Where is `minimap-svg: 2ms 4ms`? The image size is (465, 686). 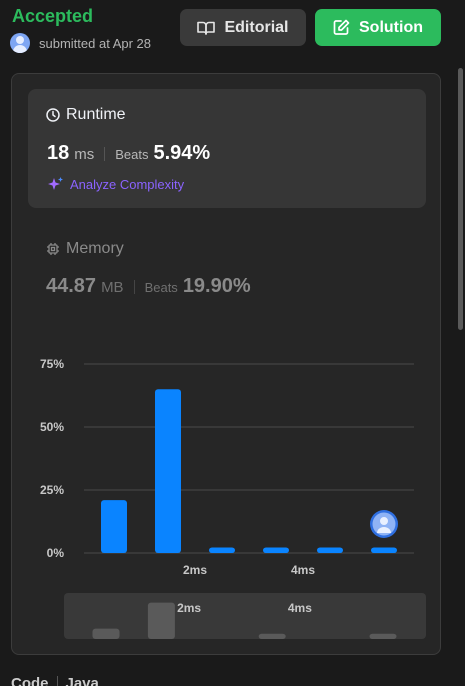
minimap-svg: 2ms 4ms is located at coordinates (244, 620).